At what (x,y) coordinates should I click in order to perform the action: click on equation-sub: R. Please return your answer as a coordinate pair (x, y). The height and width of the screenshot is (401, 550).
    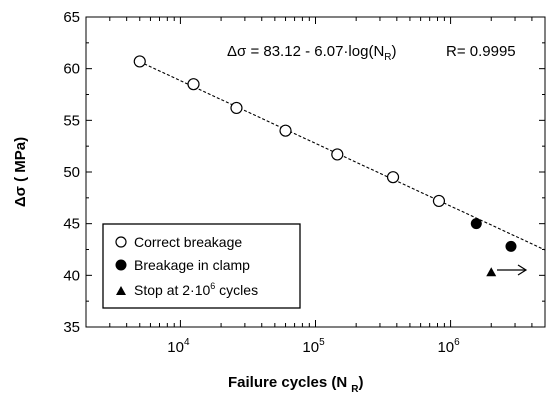
    Looking at the image, I should click on (387, 57).